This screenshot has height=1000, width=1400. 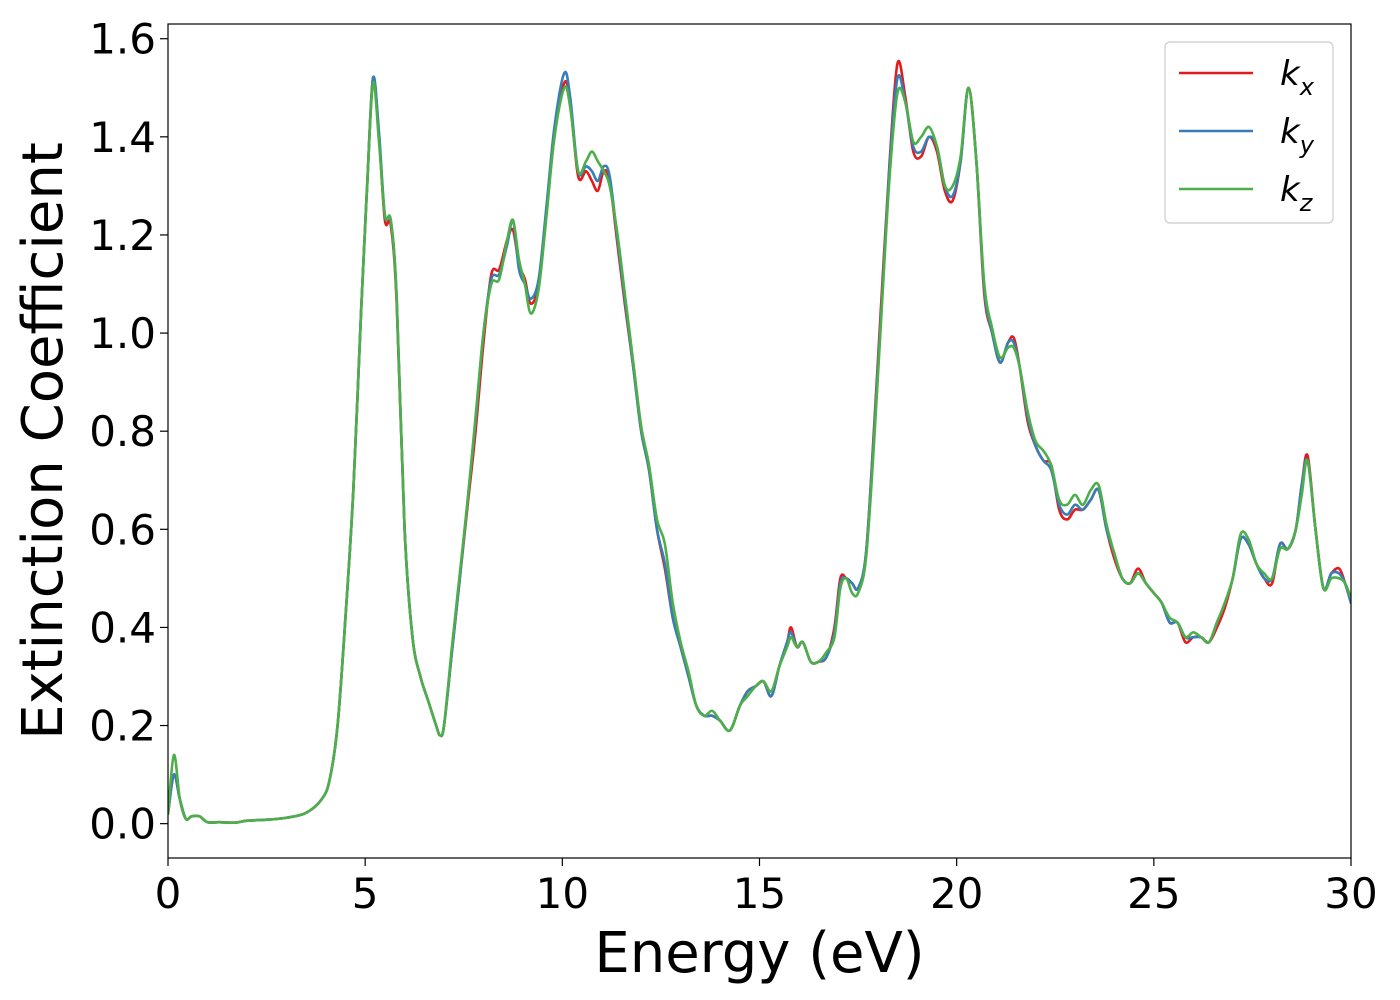 What do you see at coordinates (122, 235) in the screenshot?
I see `y-tick-label: 1.2` at bounding box center [122, 235].